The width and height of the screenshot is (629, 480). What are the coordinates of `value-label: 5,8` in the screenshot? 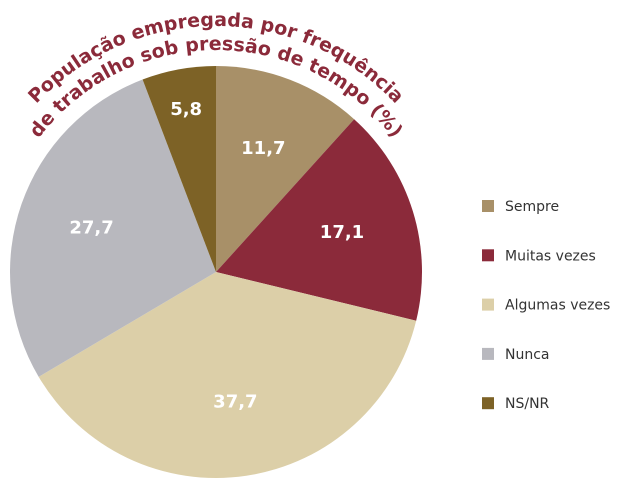 It's located at (186, 109).